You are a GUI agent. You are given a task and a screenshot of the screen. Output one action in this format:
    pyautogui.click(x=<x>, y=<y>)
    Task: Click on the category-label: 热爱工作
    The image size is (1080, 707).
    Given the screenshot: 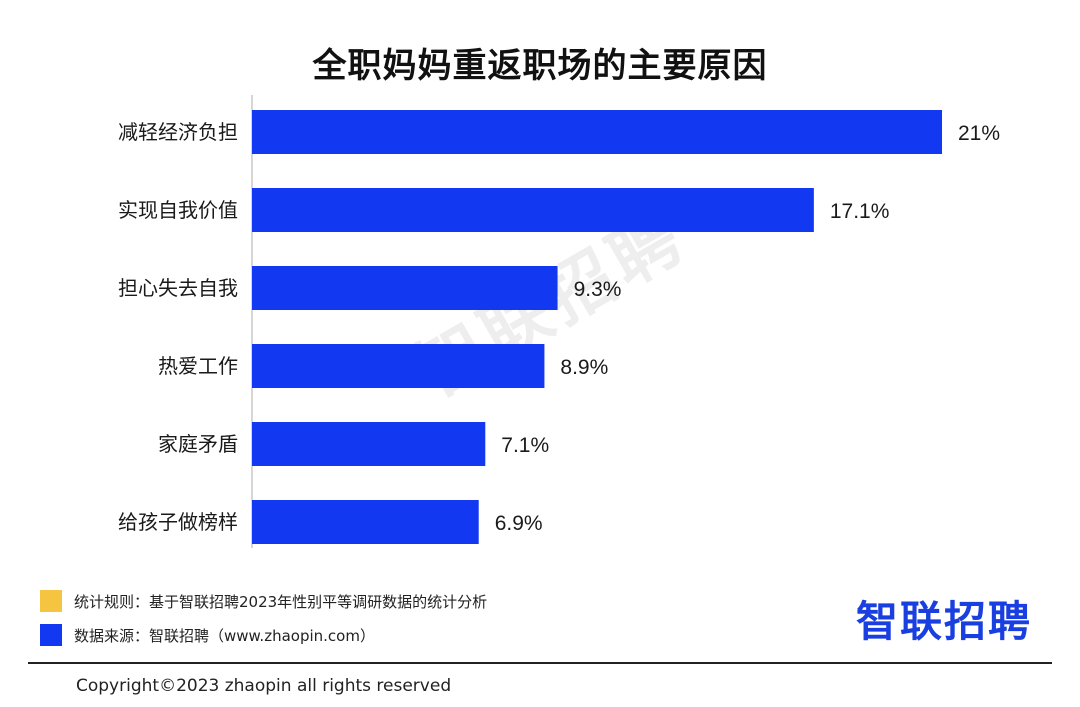 What is the action you would take?
    pyautogui.click(x=198, y=366)
    